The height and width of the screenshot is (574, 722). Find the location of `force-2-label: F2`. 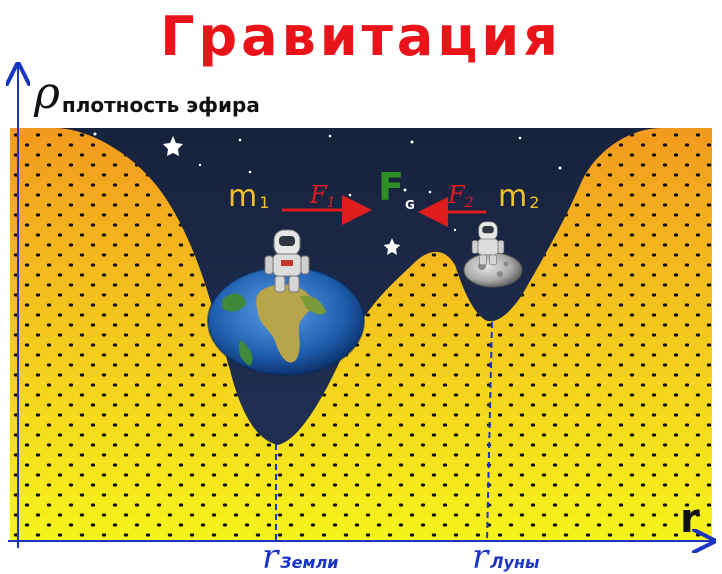

force-2-label: F2 is located at coordinates (460, 196).